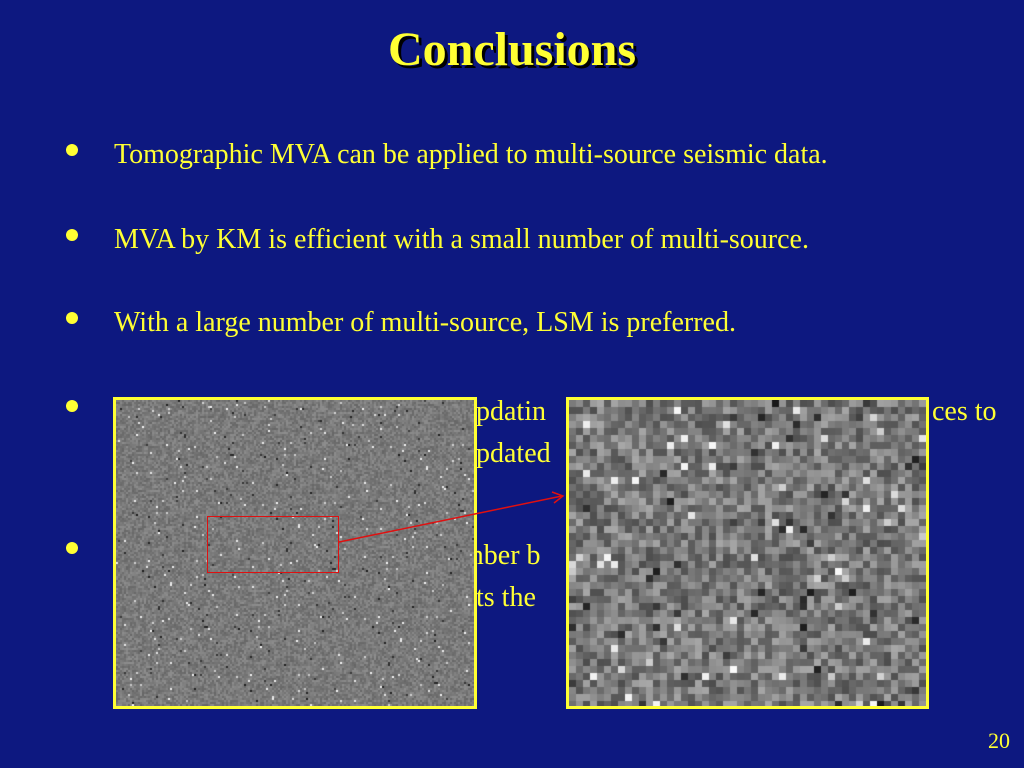 The image size is (1024, 768). I want to click on seismic-image-full-canvas, so click(295, 553).